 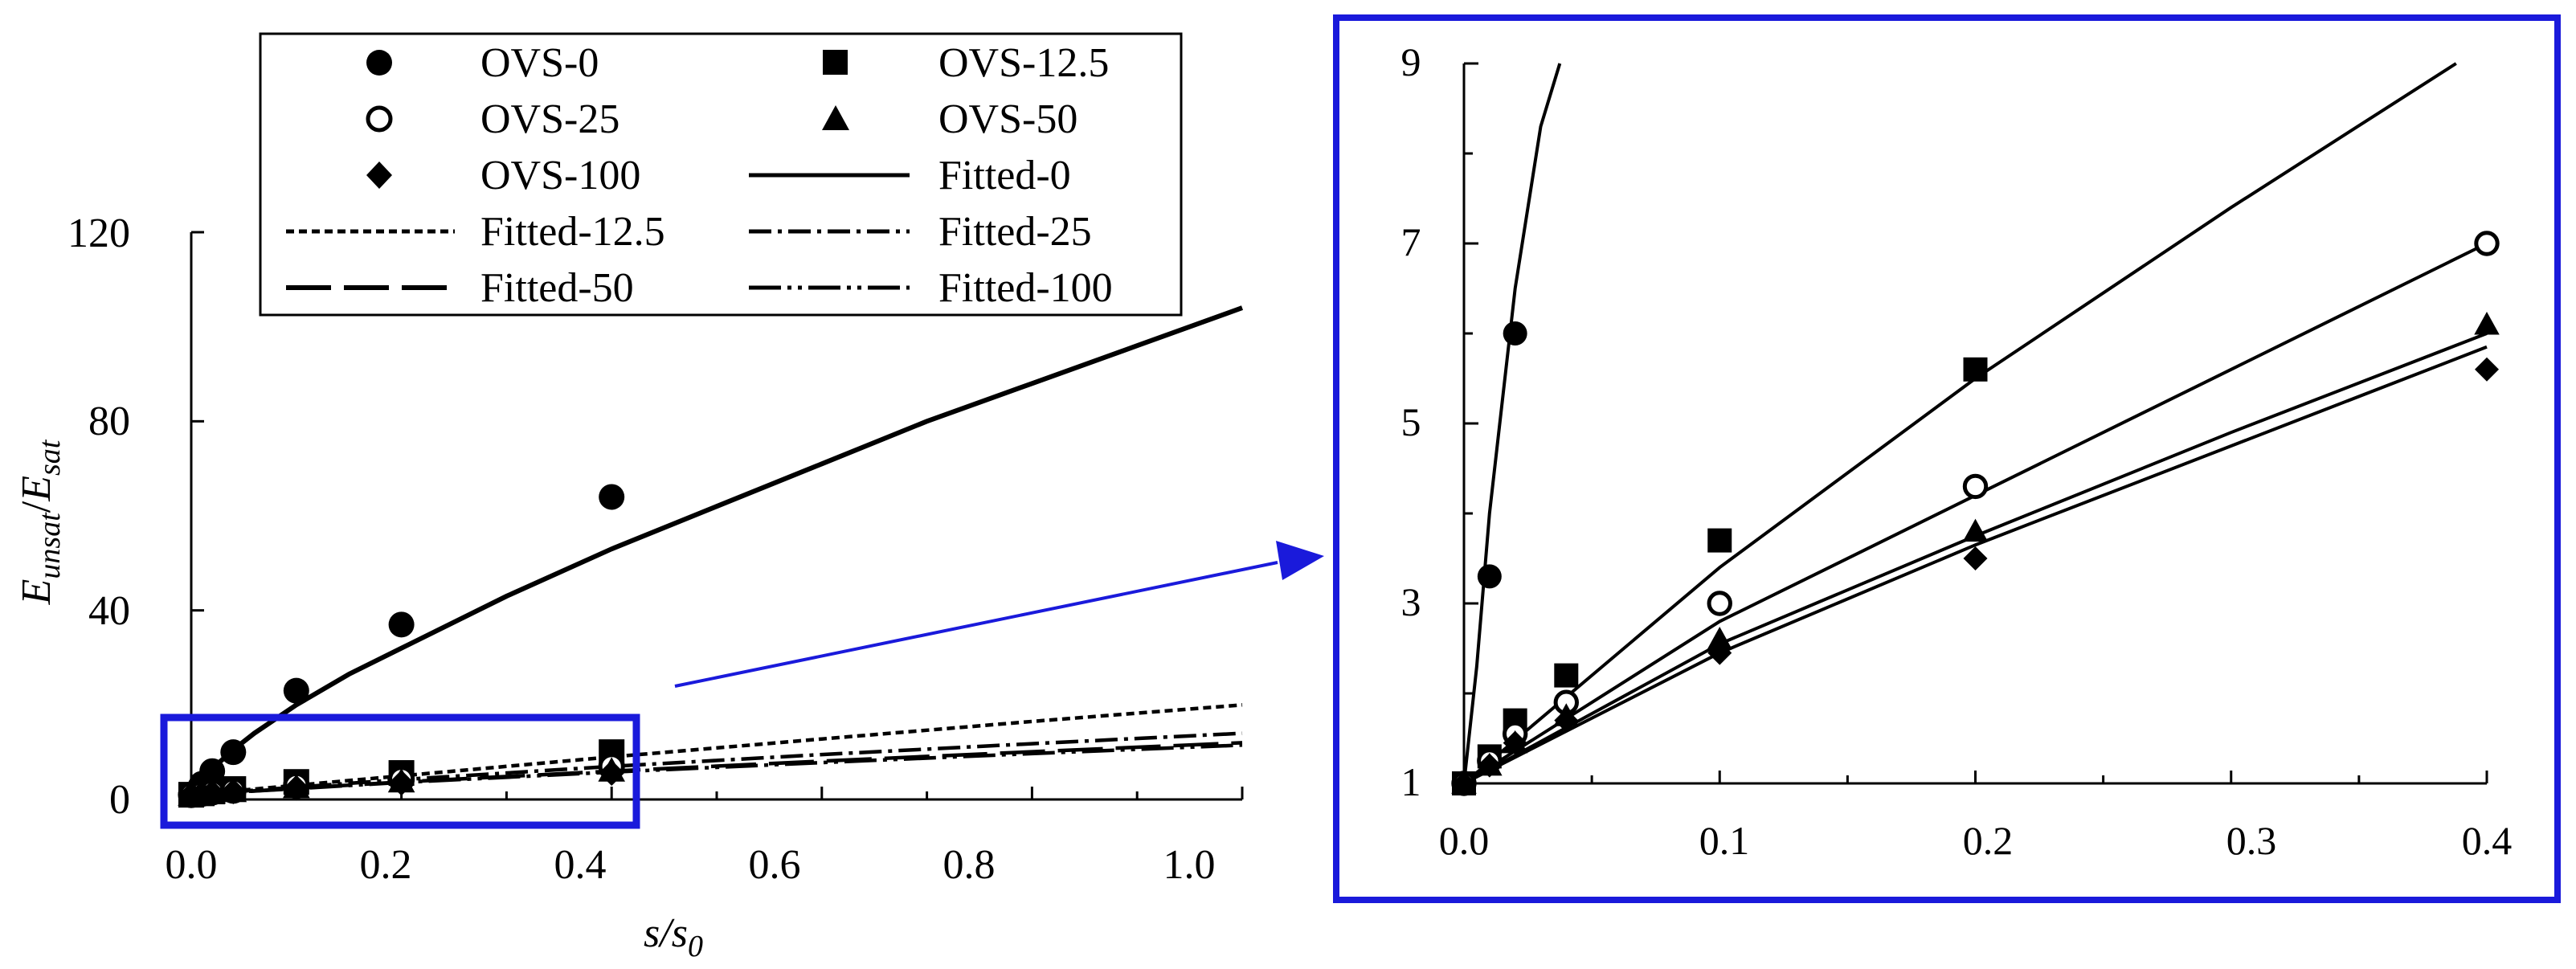 What do you see at coordinates (920, 232) in the screenshot?
I see `legend-item-fitted-25: Fitted-25` at bounding box center [920, 232].